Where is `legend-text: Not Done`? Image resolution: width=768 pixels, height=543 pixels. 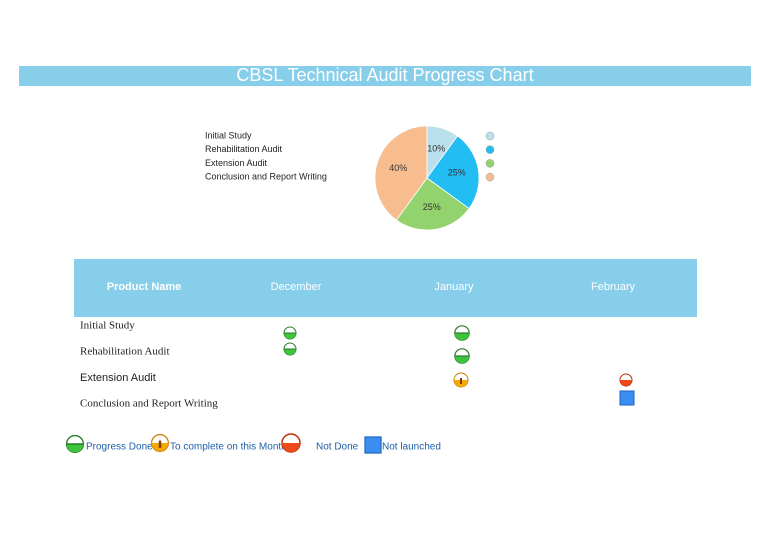
legend-text: Not Done is located at coordinates (337, 447).